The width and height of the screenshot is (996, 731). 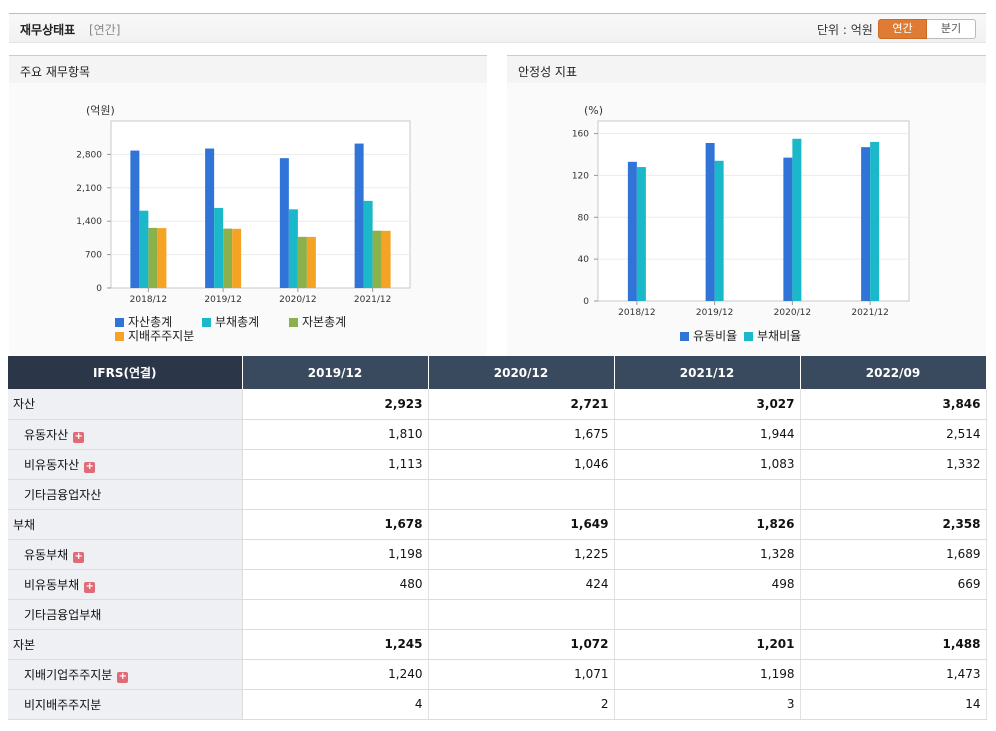 I want to click on section-title: 재무상태표, so click(x=48, y=30).